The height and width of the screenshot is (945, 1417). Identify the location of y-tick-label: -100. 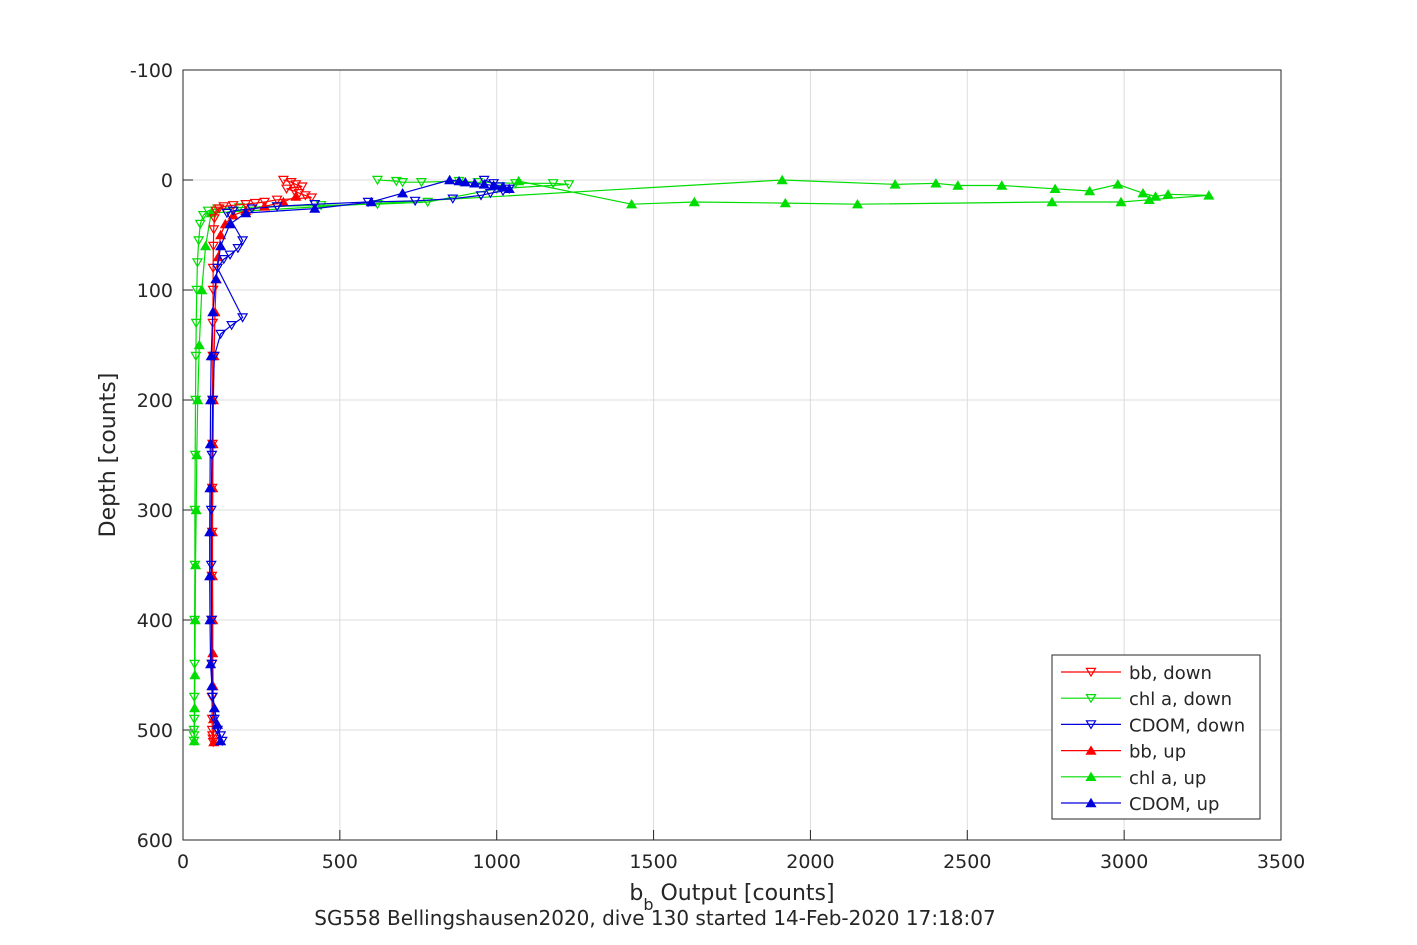
(151, 71).